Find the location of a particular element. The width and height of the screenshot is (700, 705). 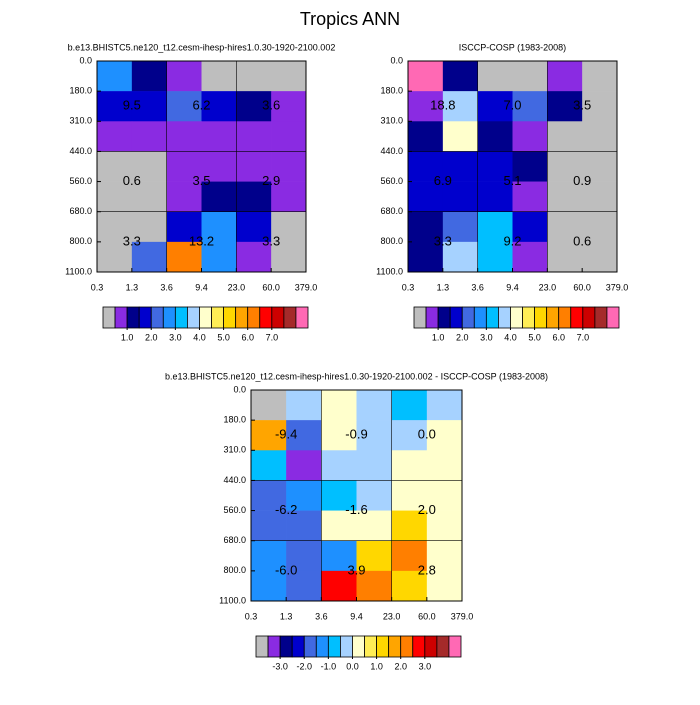

colorbar-tick-label: 3.0 is located at coordinates (486, 337).